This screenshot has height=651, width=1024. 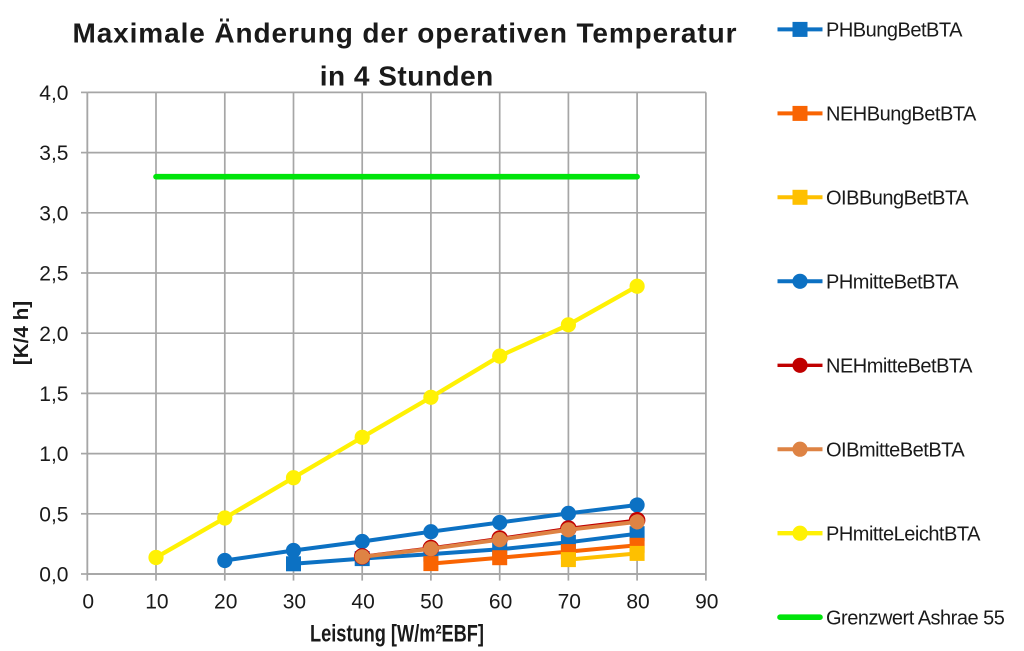 I want to click on svg-text: 4,0, so click(x=53, y=93).